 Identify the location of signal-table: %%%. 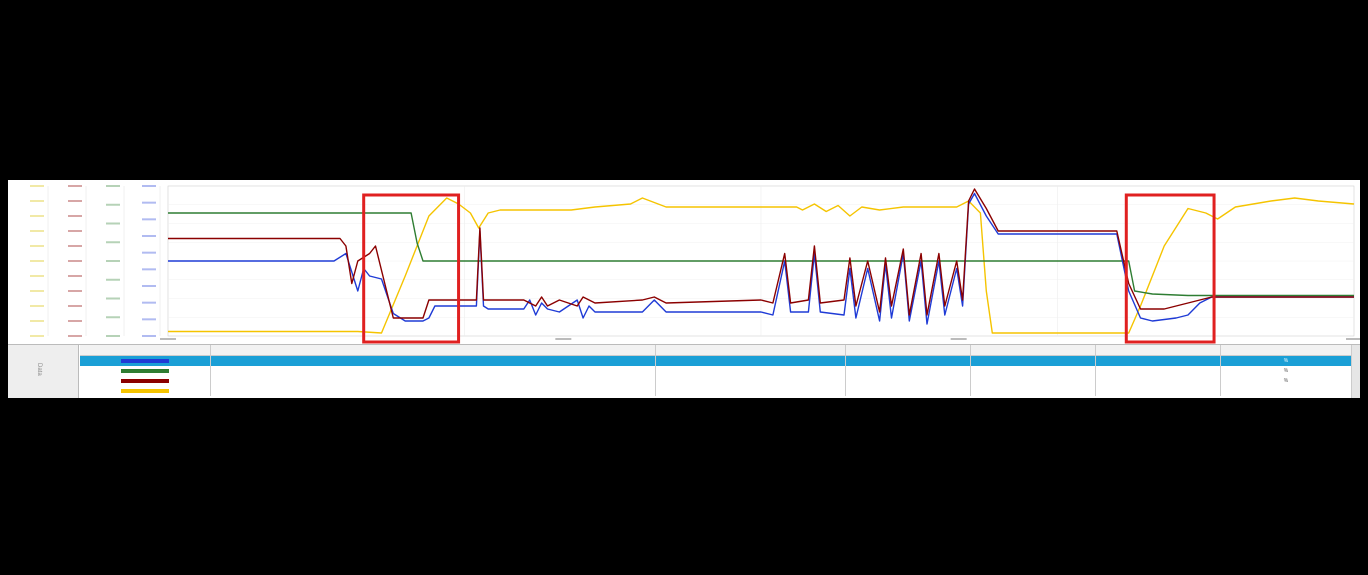
(716, 370).